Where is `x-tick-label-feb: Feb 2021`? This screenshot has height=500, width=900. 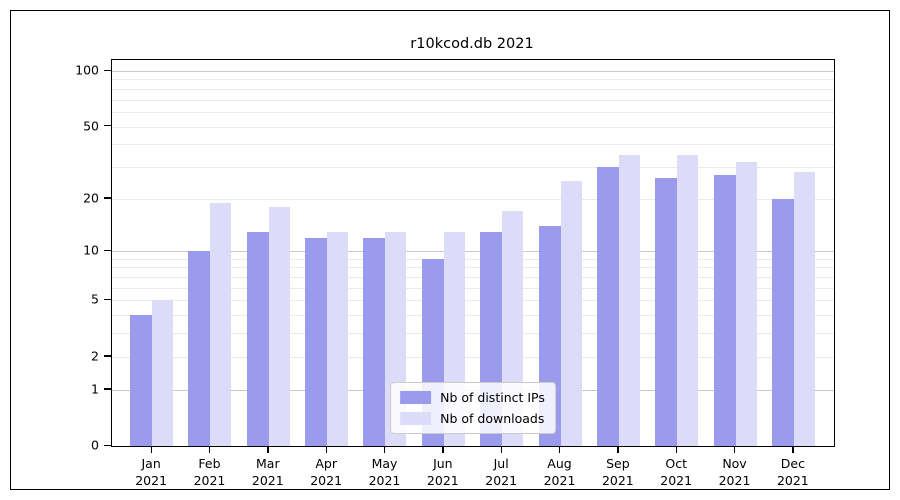
x-tick-label-feb: Feb 2021 is located at coordinates (209, 472).